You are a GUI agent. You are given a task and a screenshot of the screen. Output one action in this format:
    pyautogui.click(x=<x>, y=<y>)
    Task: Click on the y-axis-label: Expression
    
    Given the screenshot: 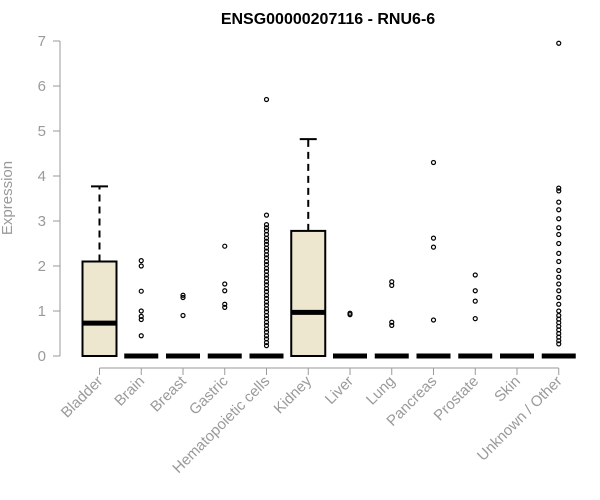 What is the action you would take?
    pyautogui.click(x=8, y=198)
    